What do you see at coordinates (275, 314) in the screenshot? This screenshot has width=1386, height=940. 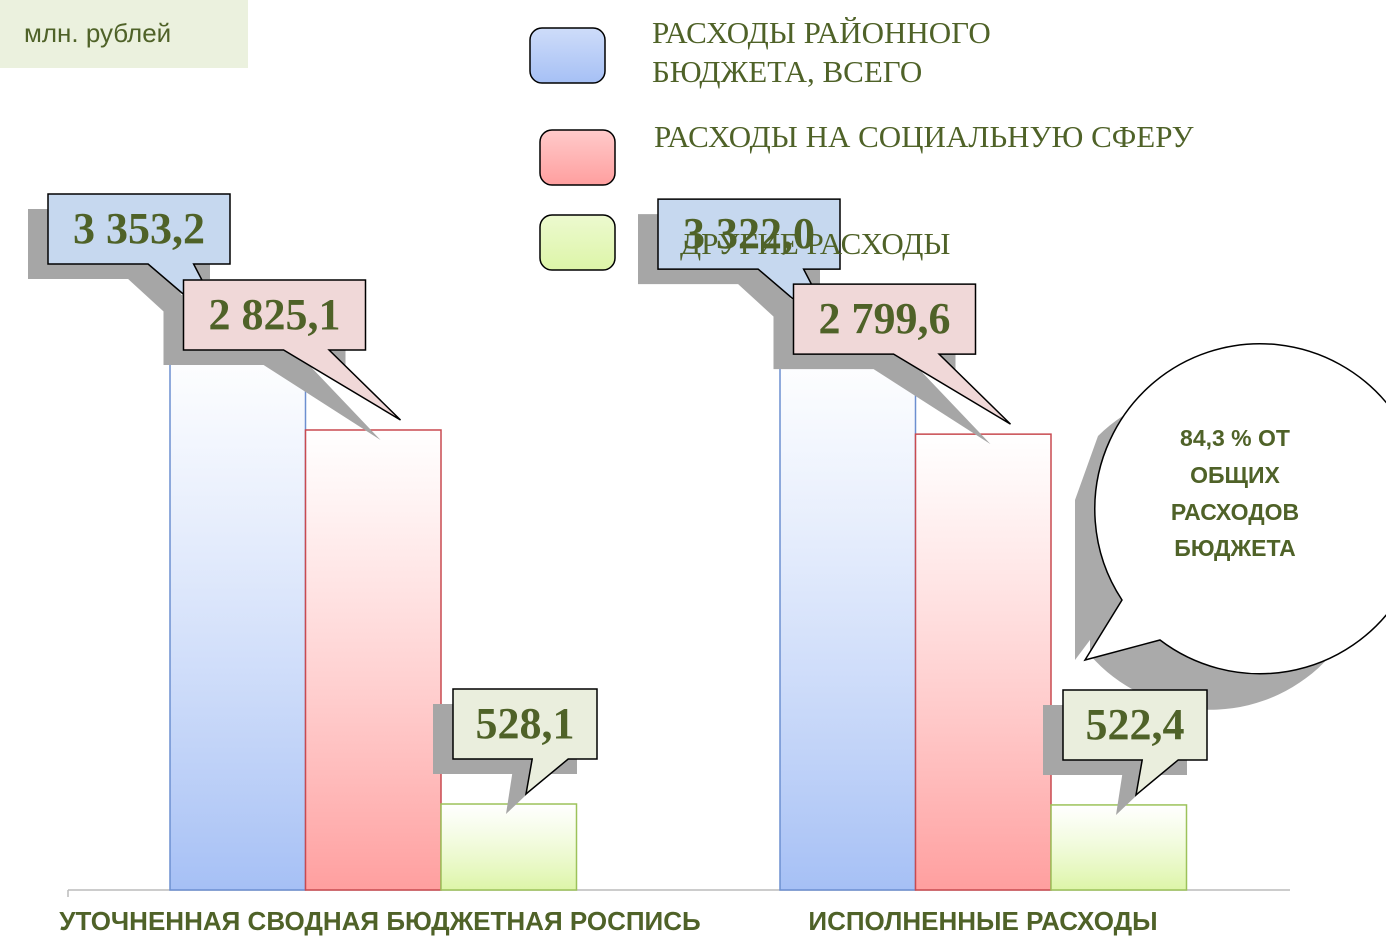 I see `value-label: 2 825,1` at bounding box center [275, 314].